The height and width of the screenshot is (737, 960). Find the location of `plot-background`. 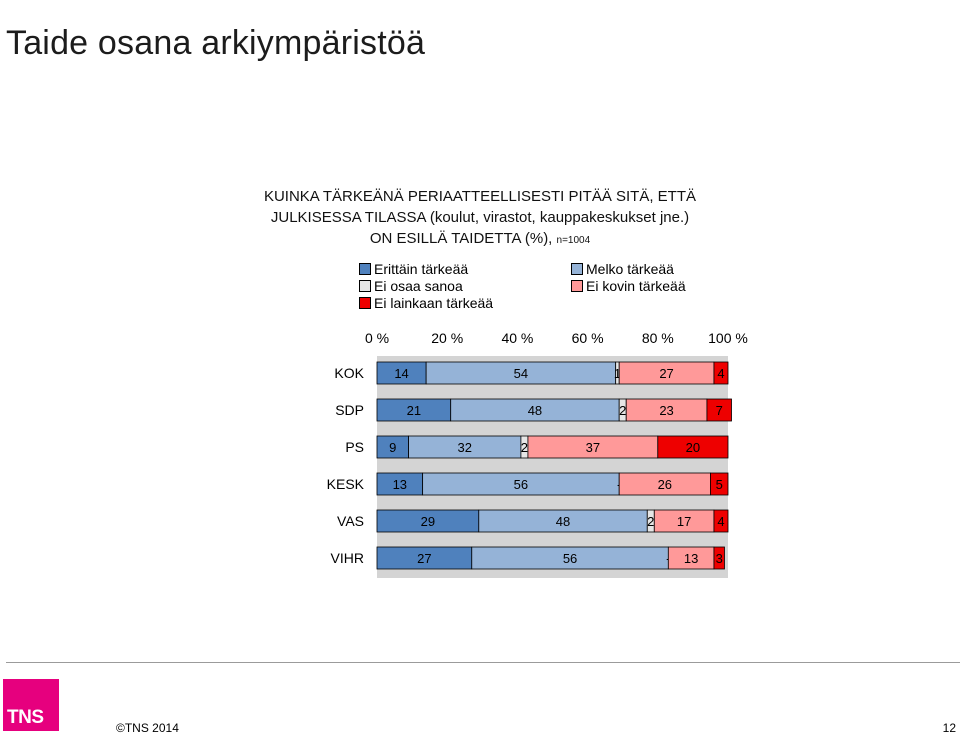

plot-background is located at coordinates (552, 467).